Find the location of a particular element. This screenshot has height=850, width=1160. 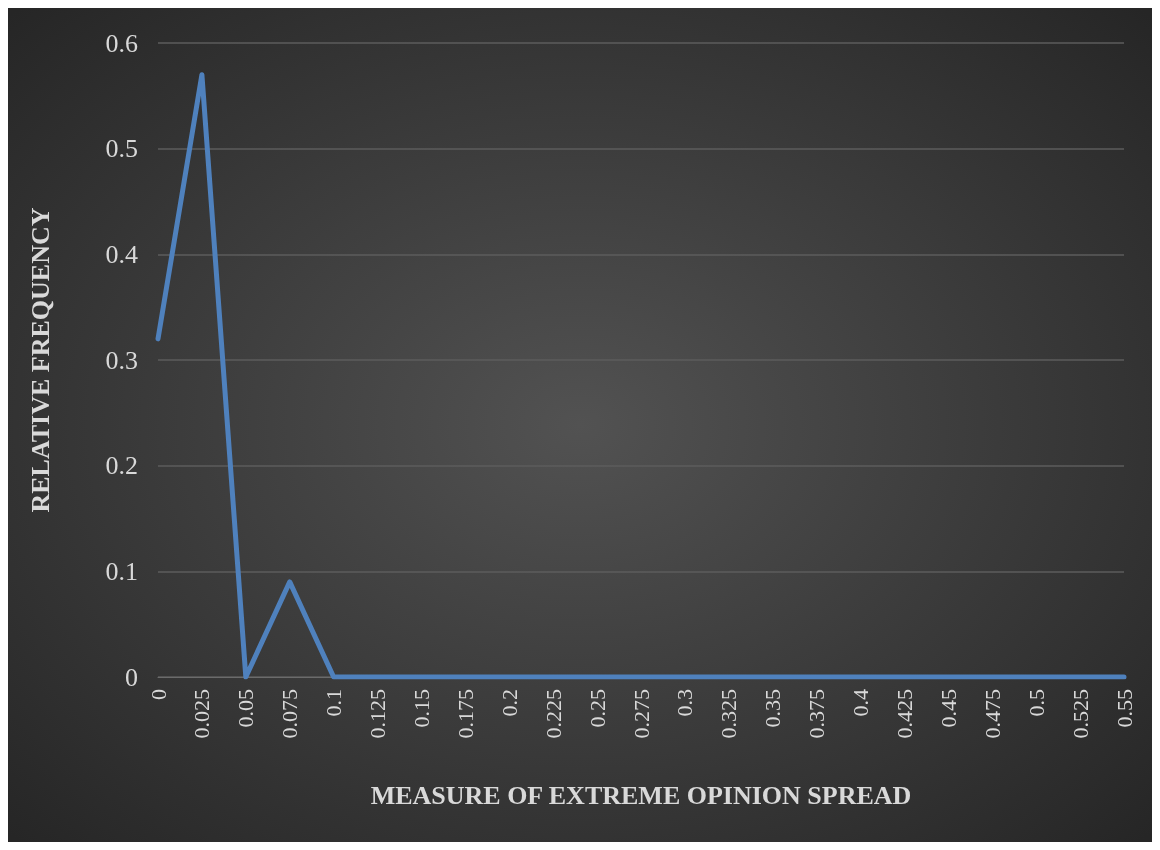

x-tick-label: 0.375 is located at coordinates (817, 714).